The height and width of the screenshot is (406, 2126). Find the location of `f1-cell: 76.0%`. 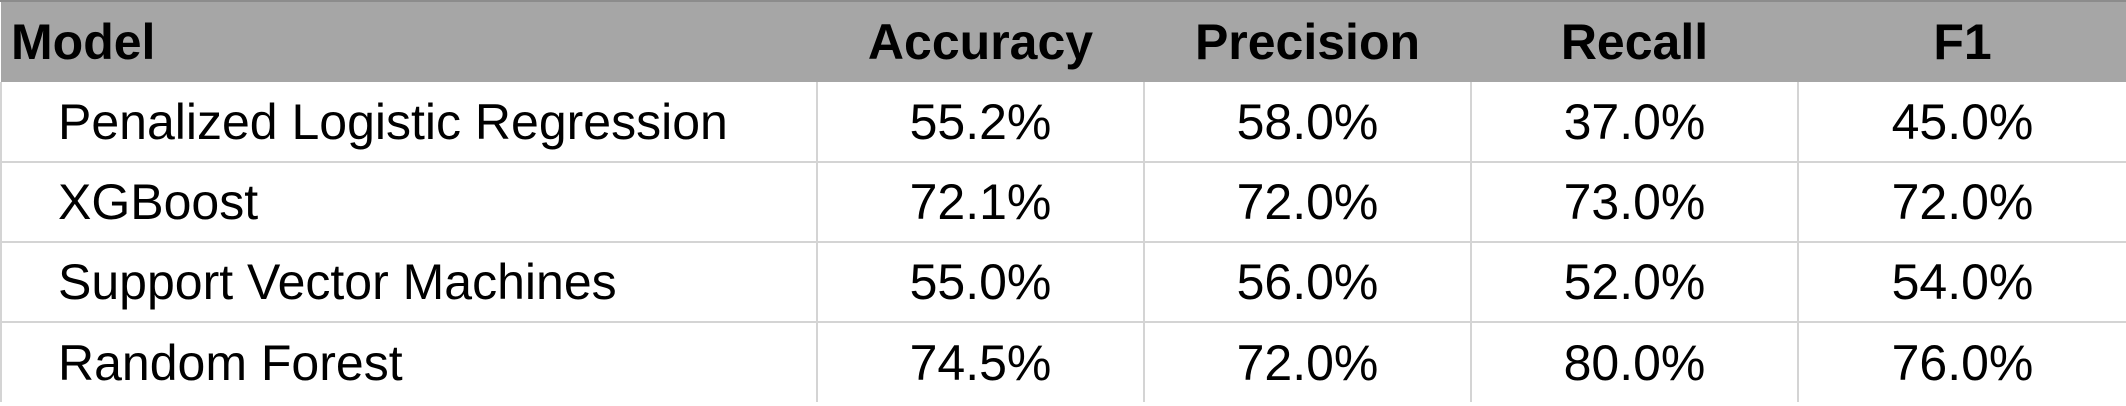

f1-cell: 76.0% is located at coordinates (1962, 362).